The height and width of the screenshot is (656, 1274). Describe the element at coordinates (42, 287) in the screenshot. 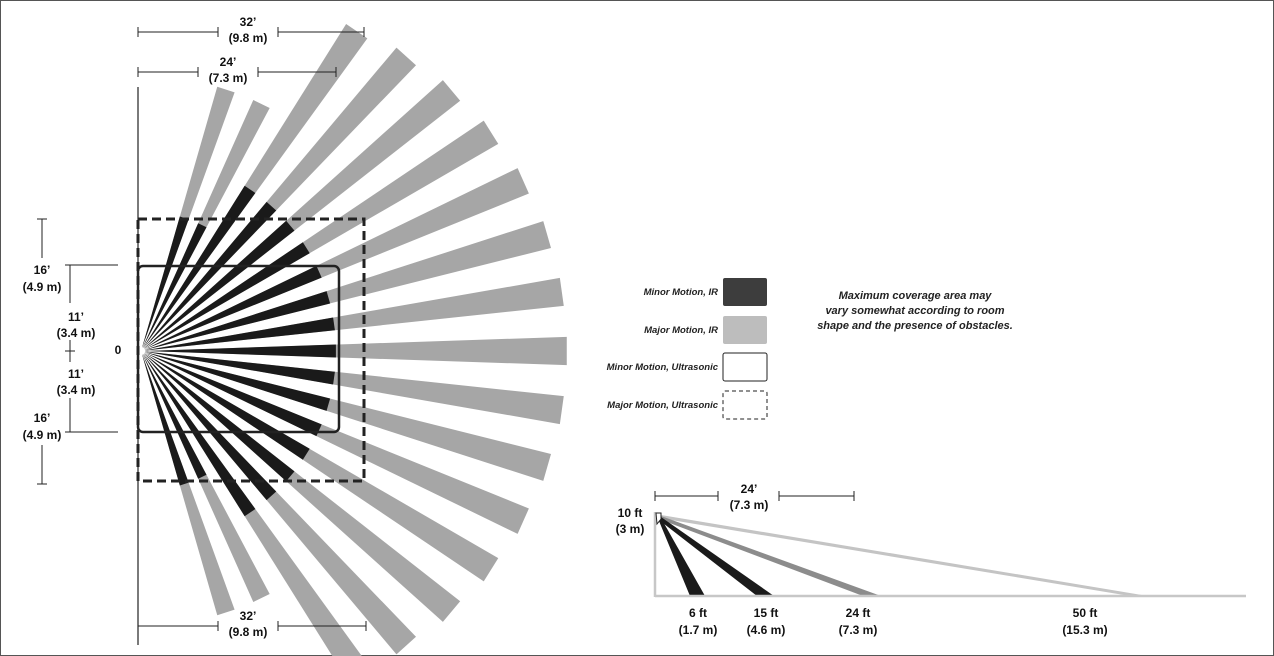

I see `dim-left-upper-meters: (4.9 m)` at that location.